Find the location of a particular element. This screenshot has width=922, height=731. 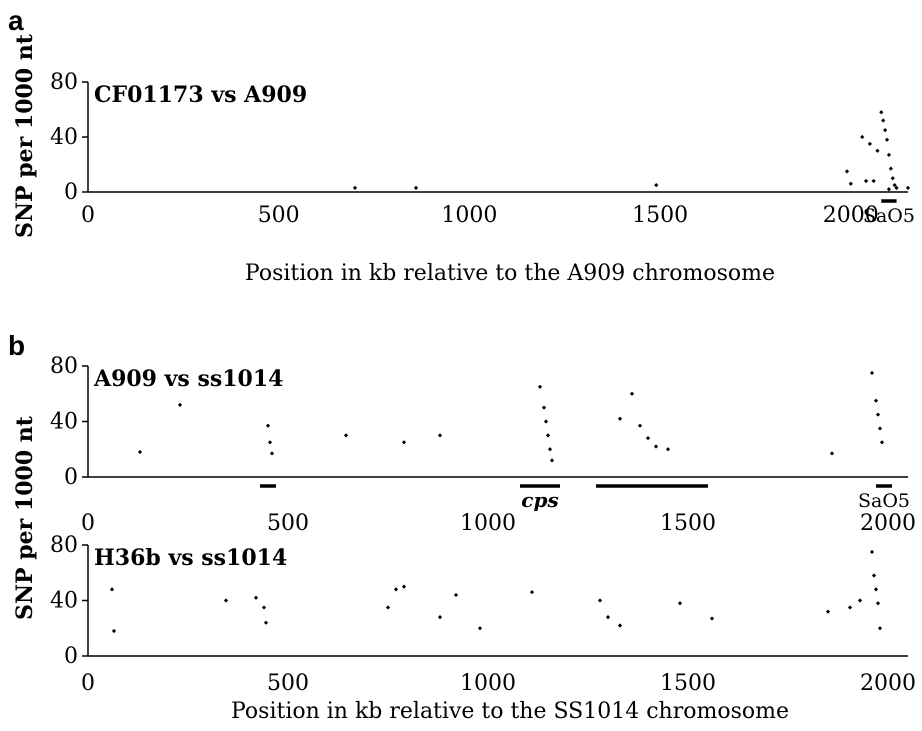

panel-a-label: a is located at coordinates (16, 20).